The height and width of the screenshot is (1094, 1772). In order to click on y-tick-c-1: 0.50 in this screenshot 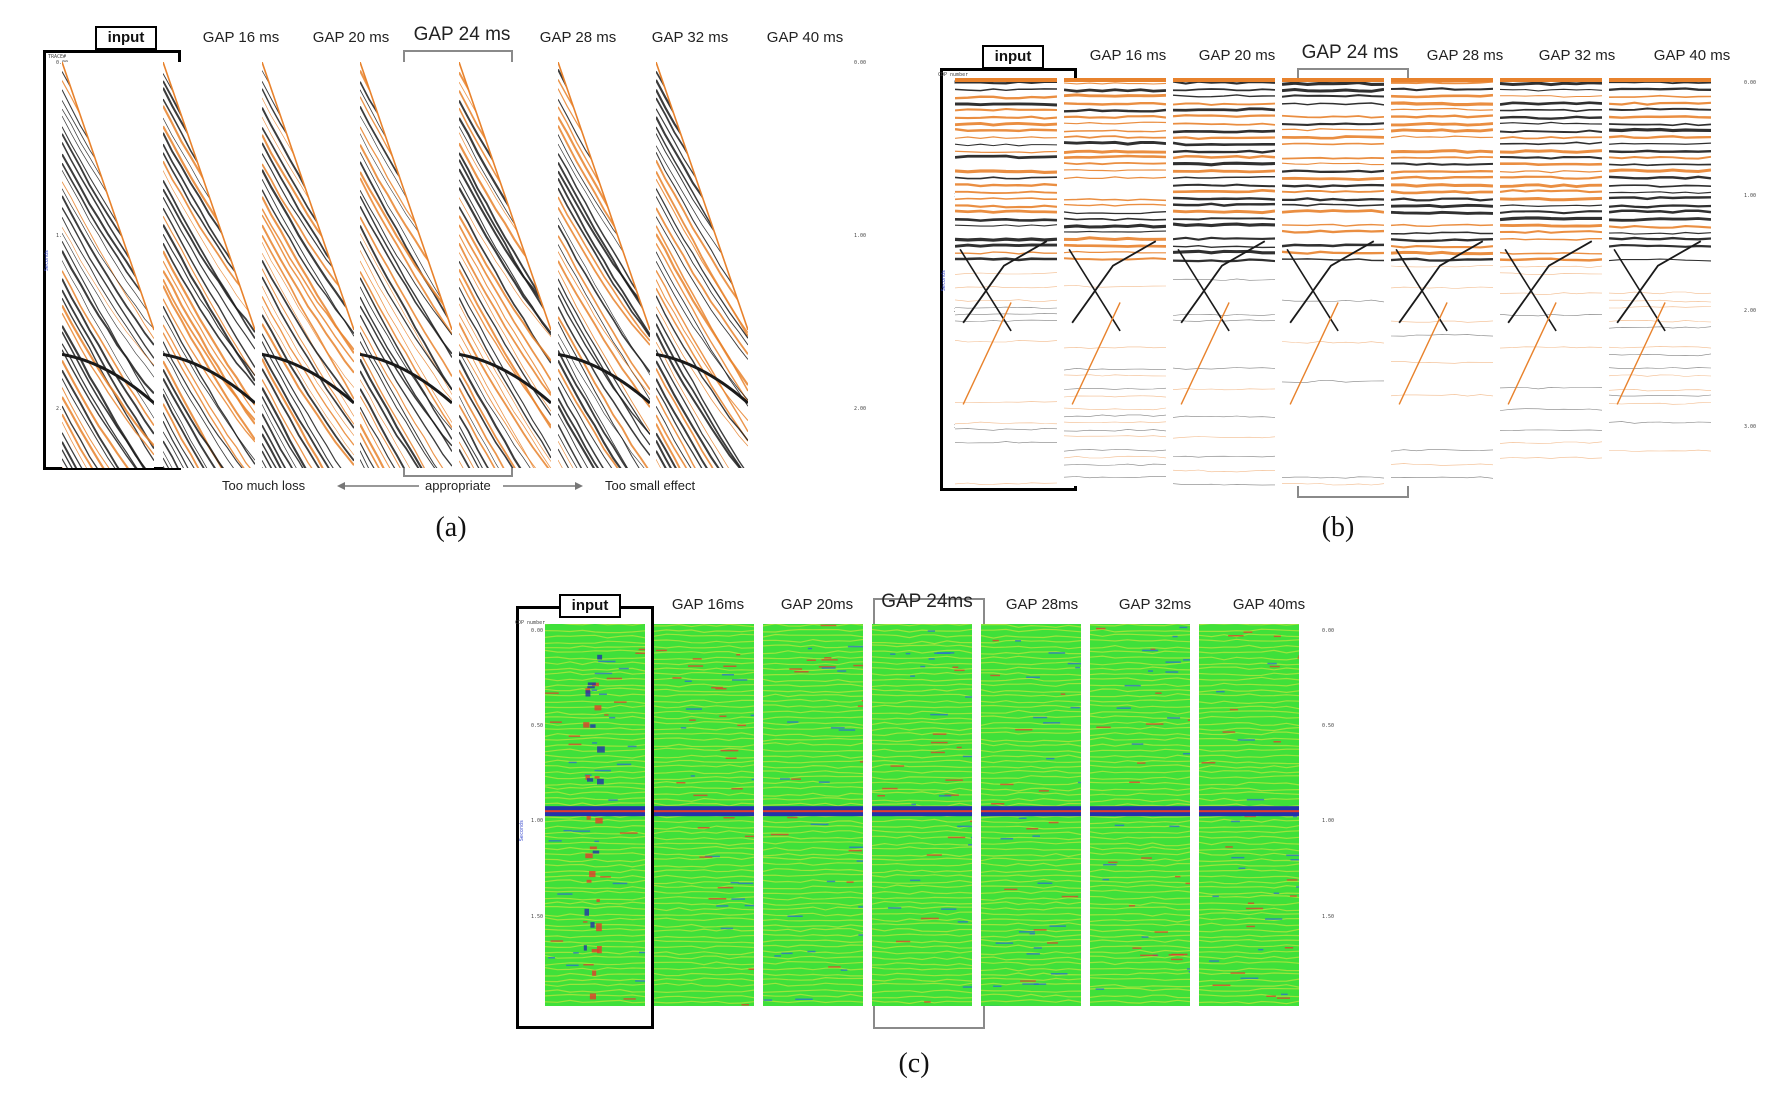, I will do `click(537, 726)`.